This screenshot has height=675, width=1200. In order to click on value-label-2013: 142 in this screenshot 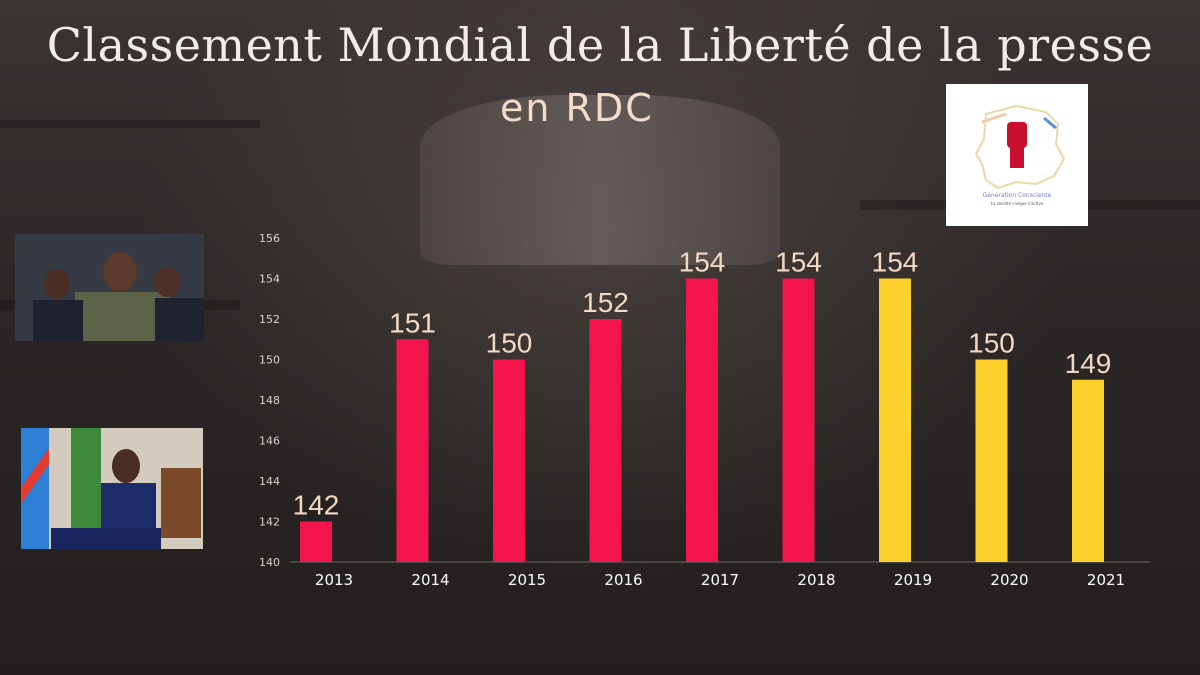, I will do `click(316, 505)`.